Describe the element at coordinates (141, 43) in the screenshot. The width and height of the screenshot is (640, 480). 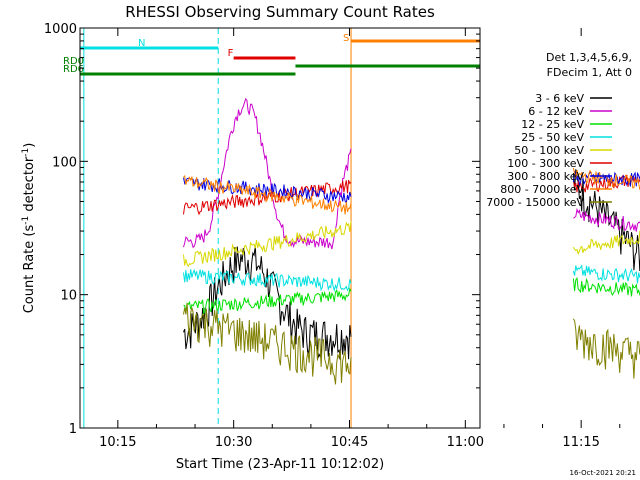
I see `status-bar-label: N` at that location.